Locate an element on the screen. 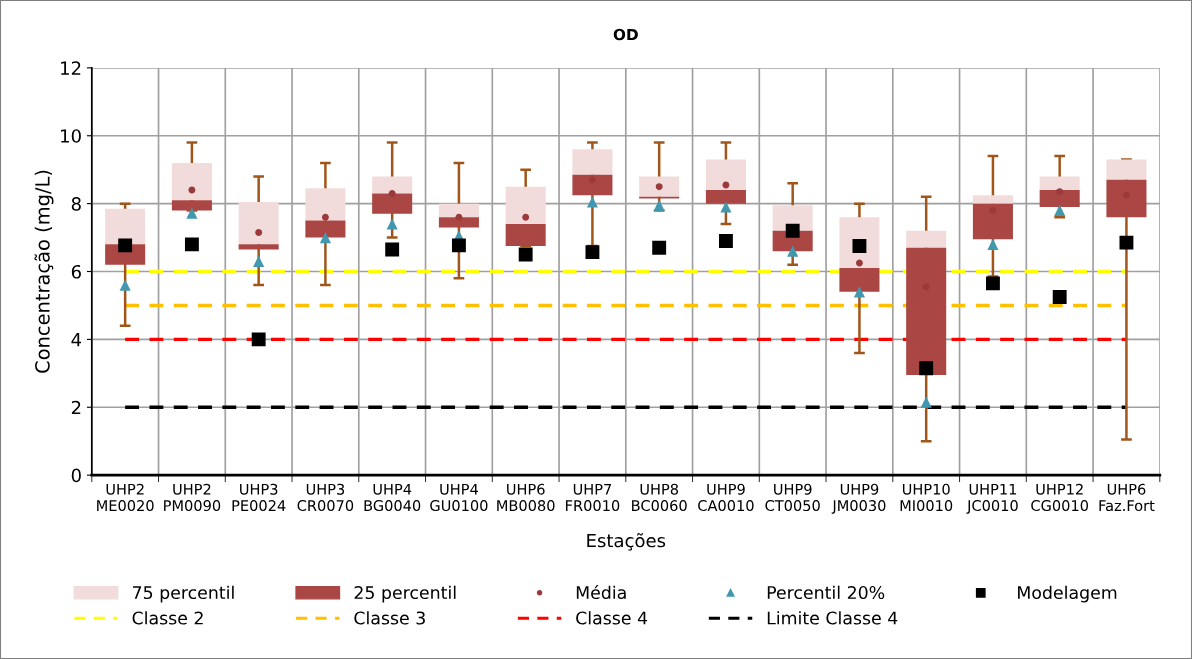 The image size is (1192, 659). legend-label: Classe 3 is located at coordinates (389, 618).